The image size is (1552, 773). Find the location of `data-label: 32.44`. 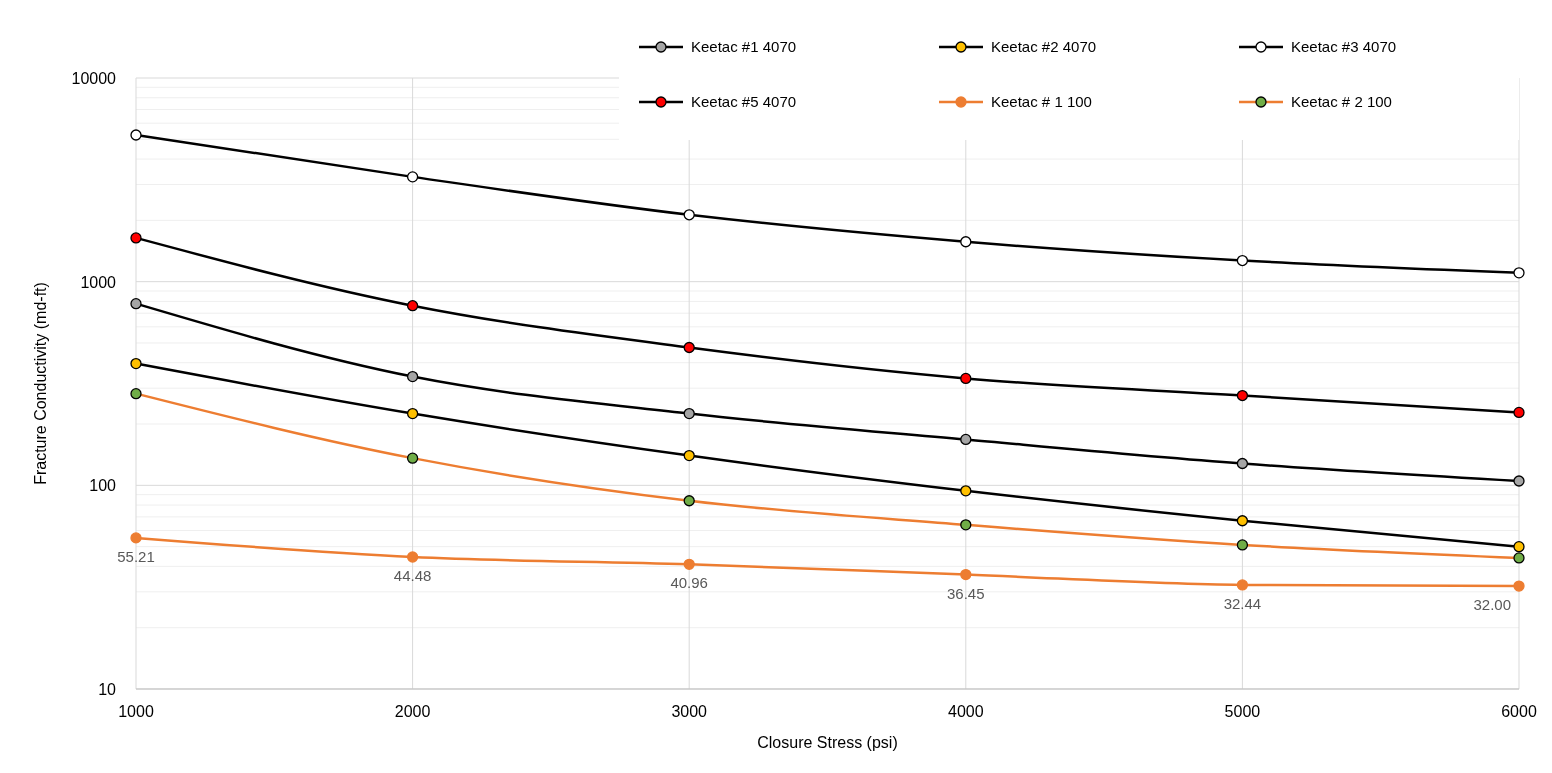

data-label: 32.44 is located at coordinates (1242, 603).